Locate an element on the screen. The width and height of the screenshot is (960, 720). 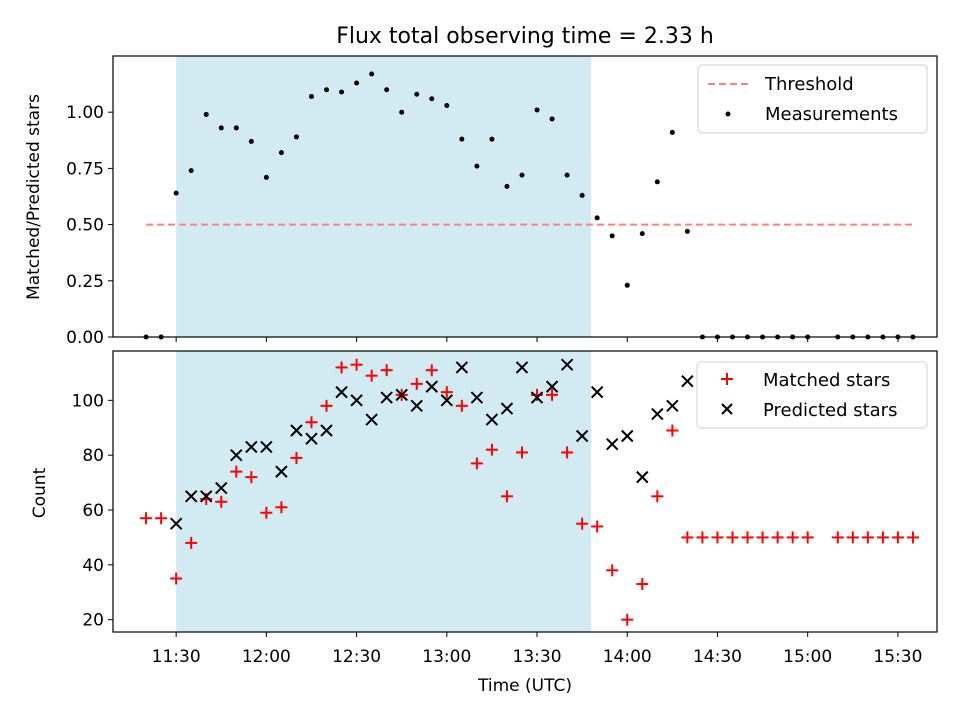
legend-threshold-label: Threshold is located at coordinates (809, 84).